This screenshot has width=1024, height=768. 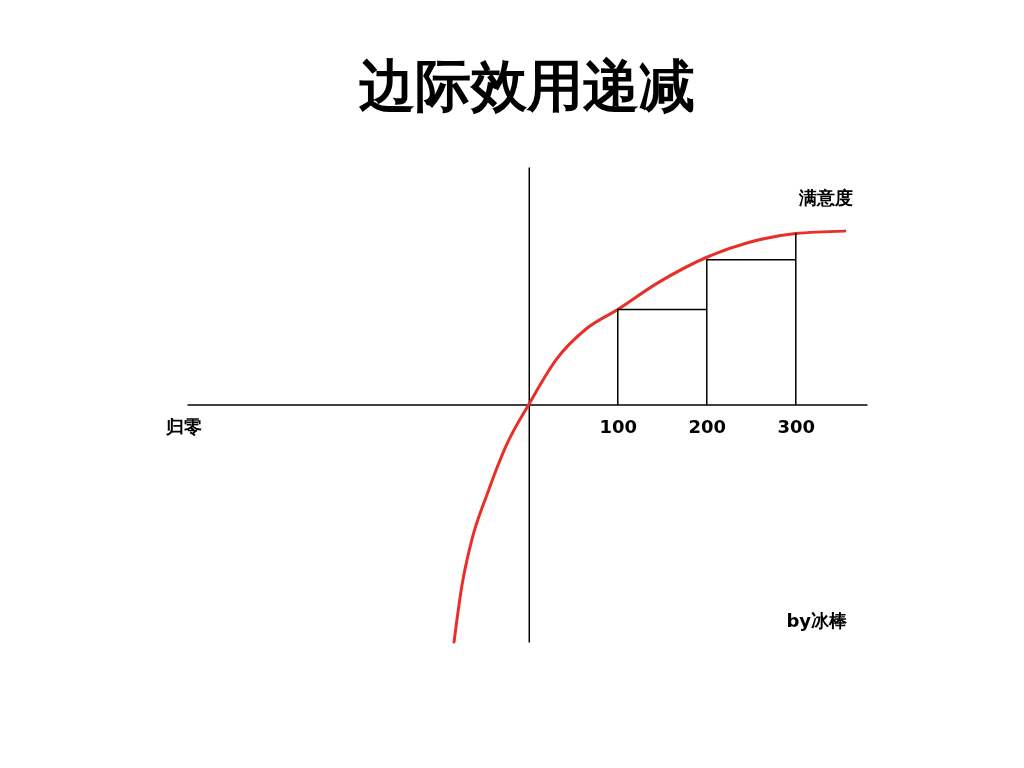 What do you see at coordinates (183, 426) in the screenshot?
I see `x-axis-title: 归零` at bounding box center [183, 426].